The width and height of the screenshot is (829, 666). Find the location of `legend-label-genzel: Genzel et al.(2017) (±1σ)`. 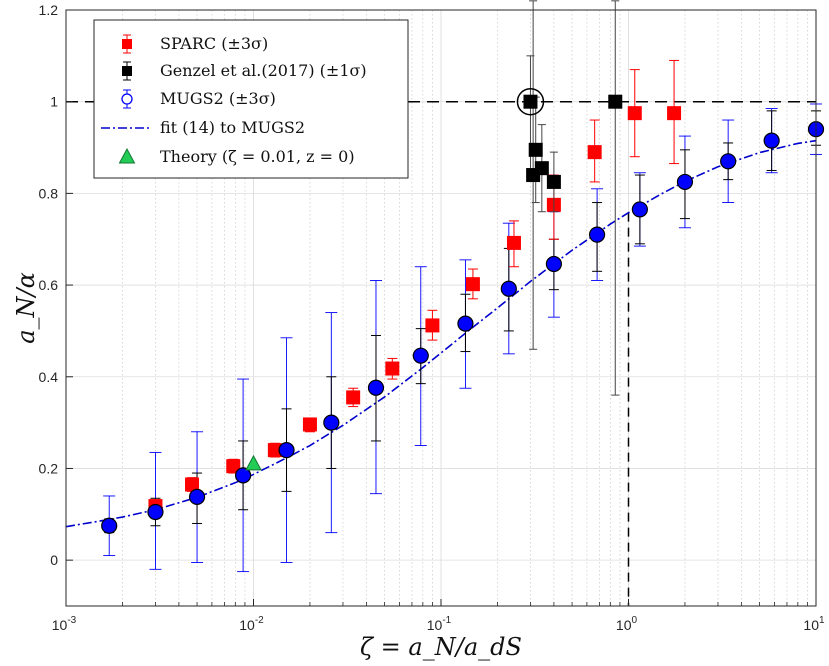

legend-label-genzel: Genzel et al.(2017) (±1σ) is located at coordinates (263, 70).